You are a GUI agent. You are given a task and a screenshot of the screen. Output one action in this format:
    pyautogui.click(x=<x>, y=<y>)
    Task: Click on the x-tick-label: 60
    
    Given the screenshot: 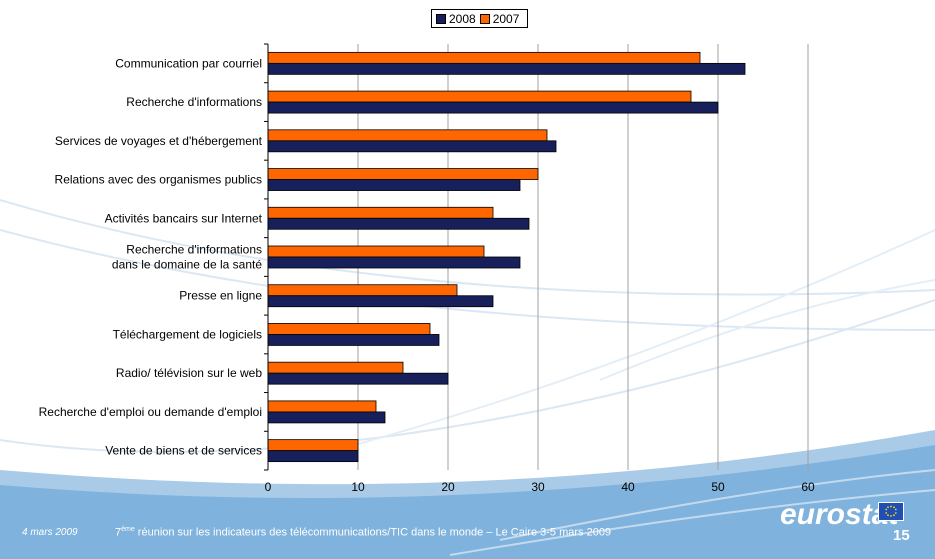 What is the action you would take?
    pyautogui.click(x=808, y=487)
    